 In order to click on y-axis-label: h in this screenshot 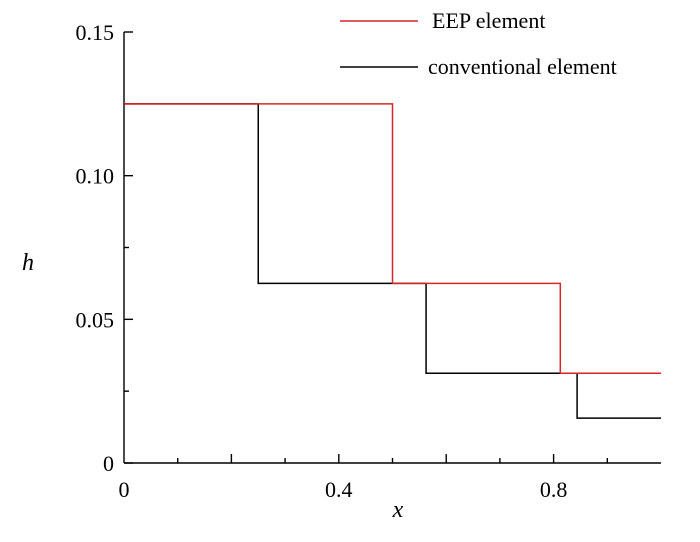, I will do `click(28, 263)`.